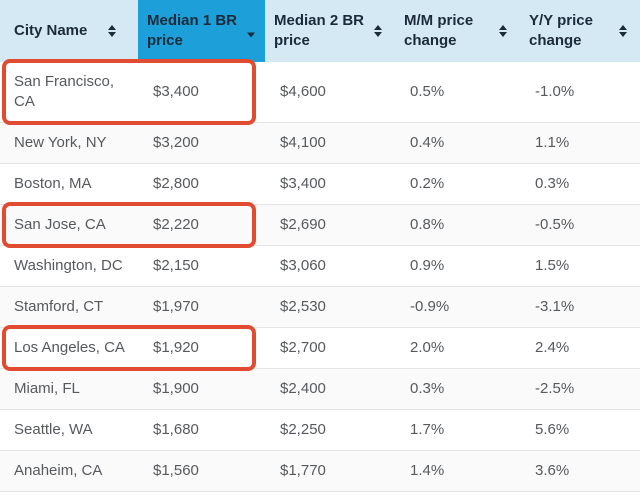 The height and width of the screenshot is (496, 640). I want to click on cell-city: San Jose, CA, so click(69, 225).